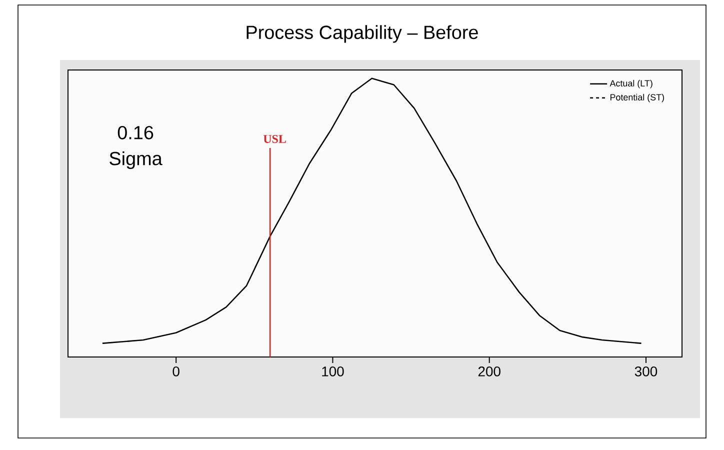 This screenshot has width=724, height=450. What do you see at coordinates (274, 139) in the screenshot?
I see `ref-line-label: USL` at bounding box center [274, 139].